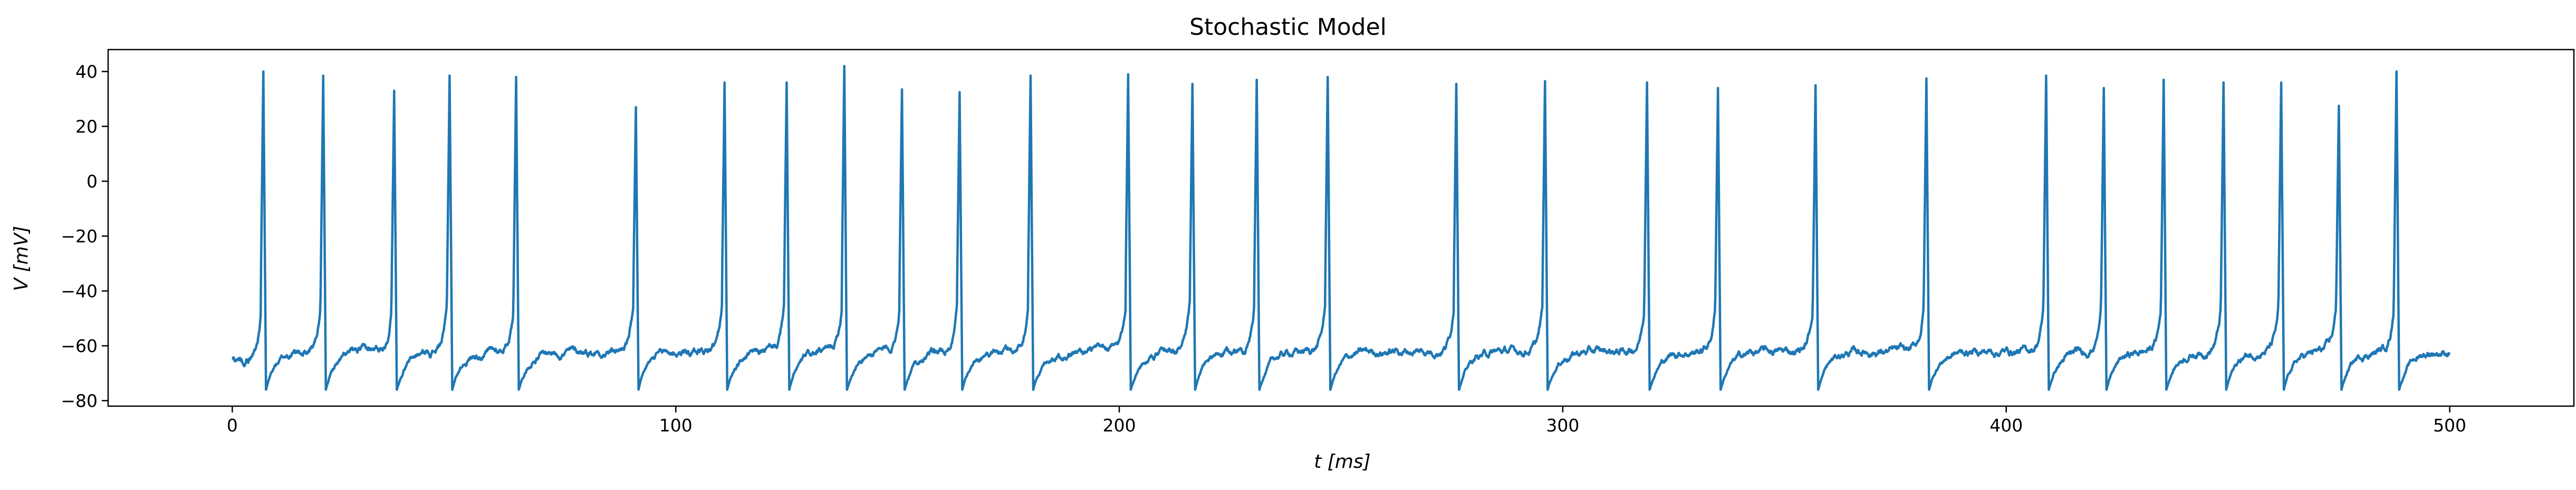 The height and width of the screenshot is (490, 2576). I want to click on x-tick-label: 300, so click(1562, 426).